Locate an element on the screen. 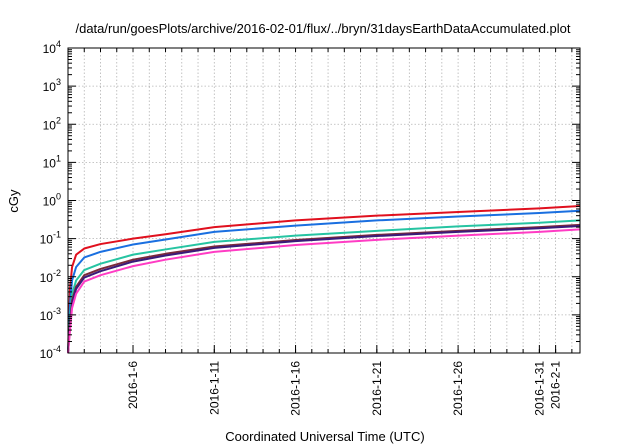 This screenshot has width=640, height=448. y-tick-label: 10³ is located at coordinates (52, 85).